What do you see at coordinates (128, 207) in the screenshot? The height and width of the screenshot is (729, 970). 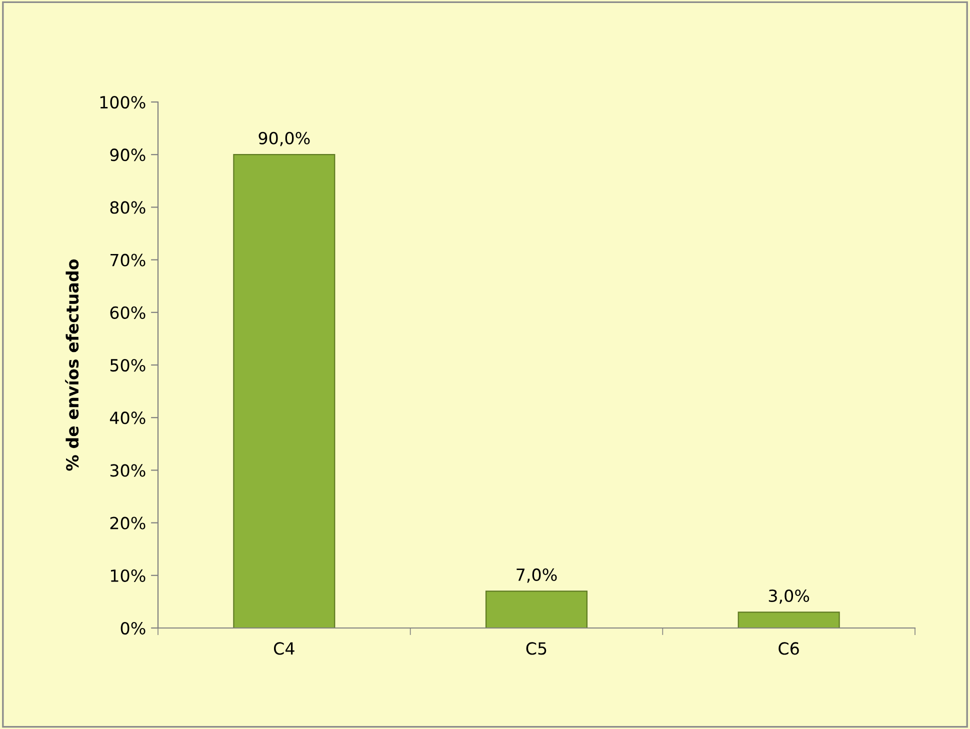 I see `y-tick-label: 80%` at bounding box center [128, 207].